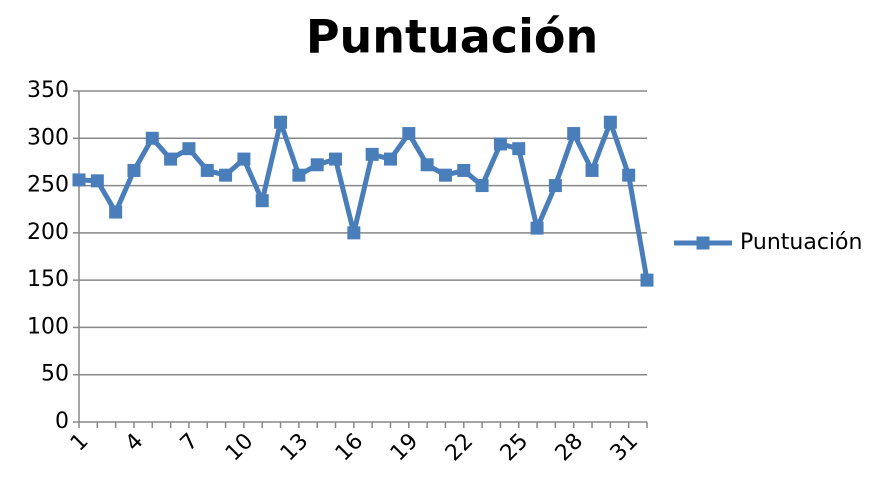 Image resolution: width=890 pixels, height=478 pixels. I want to click on y-tick-label: 350, so click(48, 90).